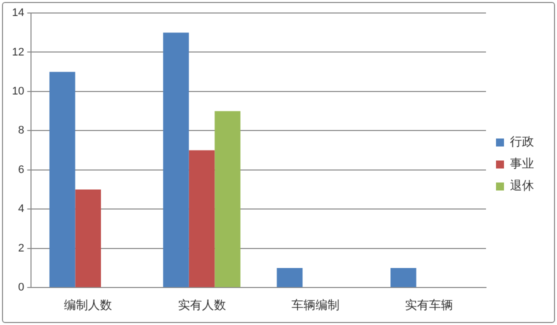  What do you see at coordinates (202, 305) in the screenshot?
I see `x-tick-label: 实有人数` at bounding box center [202, 305].